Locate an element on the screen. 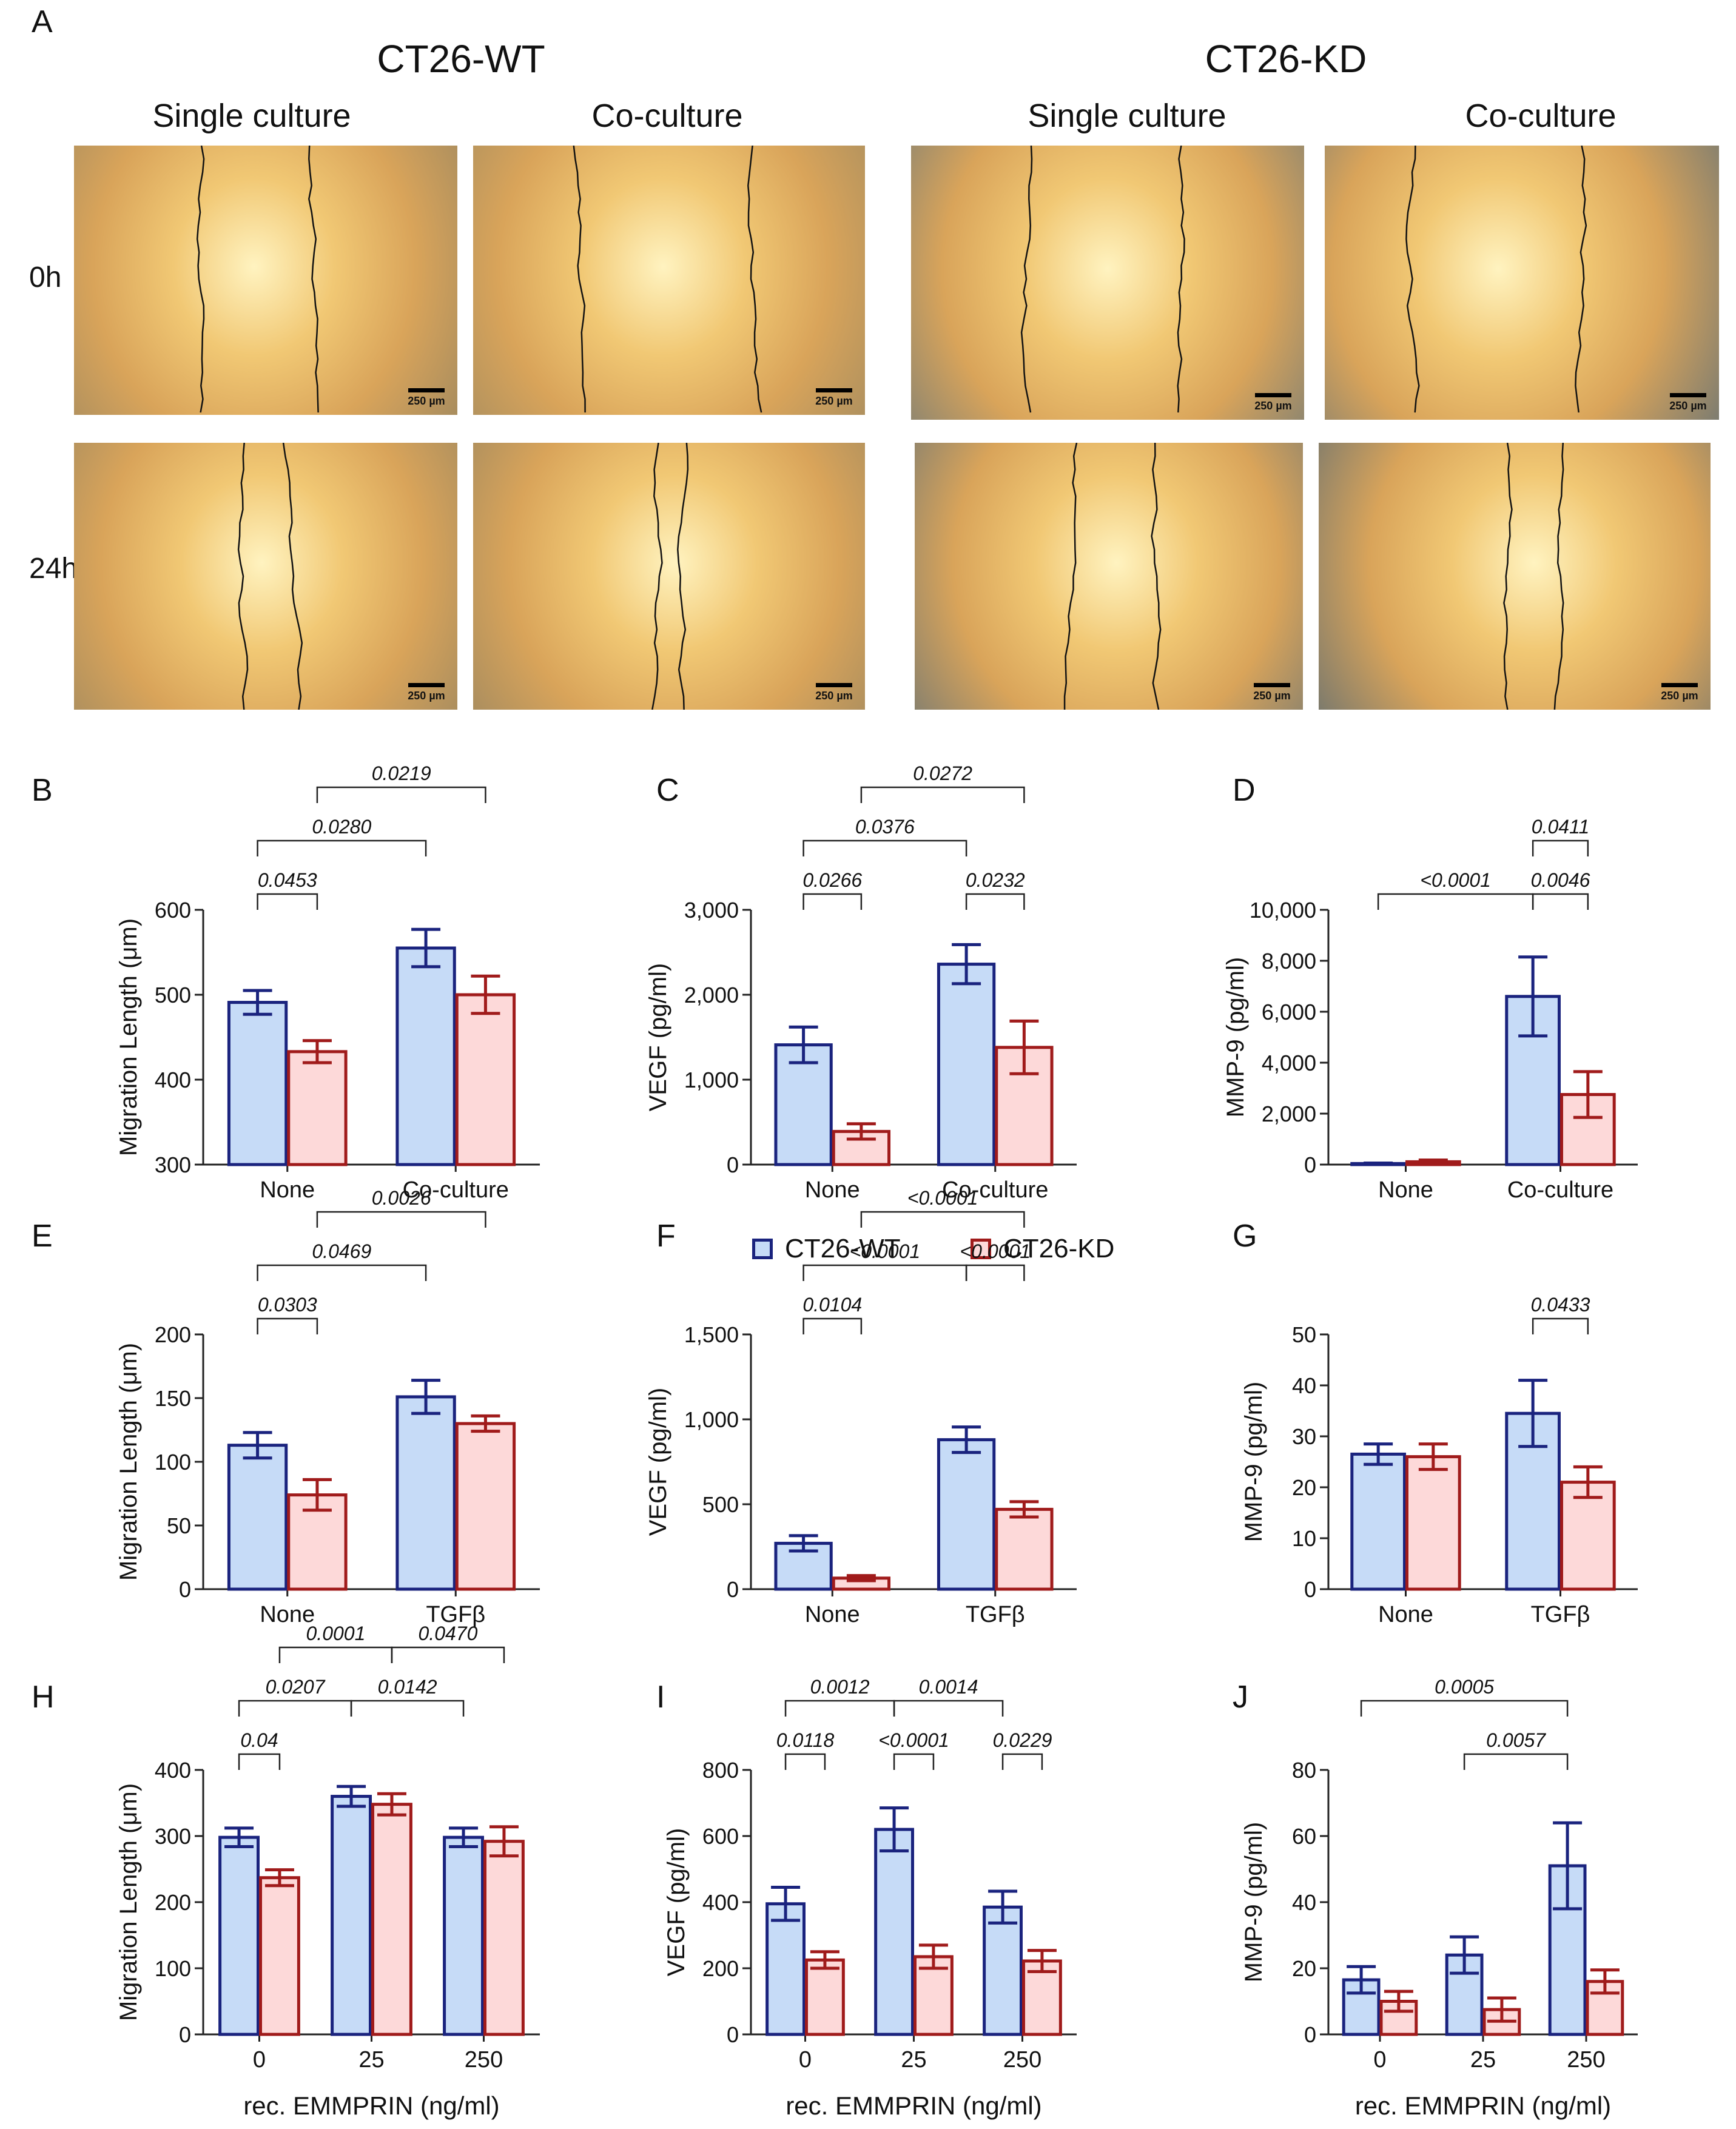 This screenshot has width=1736, height=2129. y-tick-label: 30 is located at coordinates (1304, 1437).